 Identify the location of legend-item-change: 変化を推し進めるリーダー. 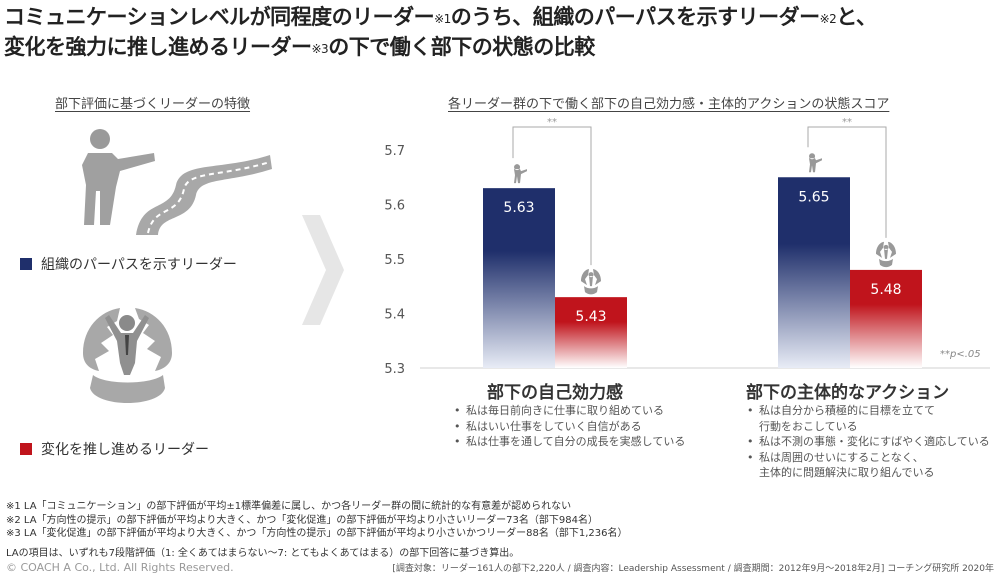
(114, 449).